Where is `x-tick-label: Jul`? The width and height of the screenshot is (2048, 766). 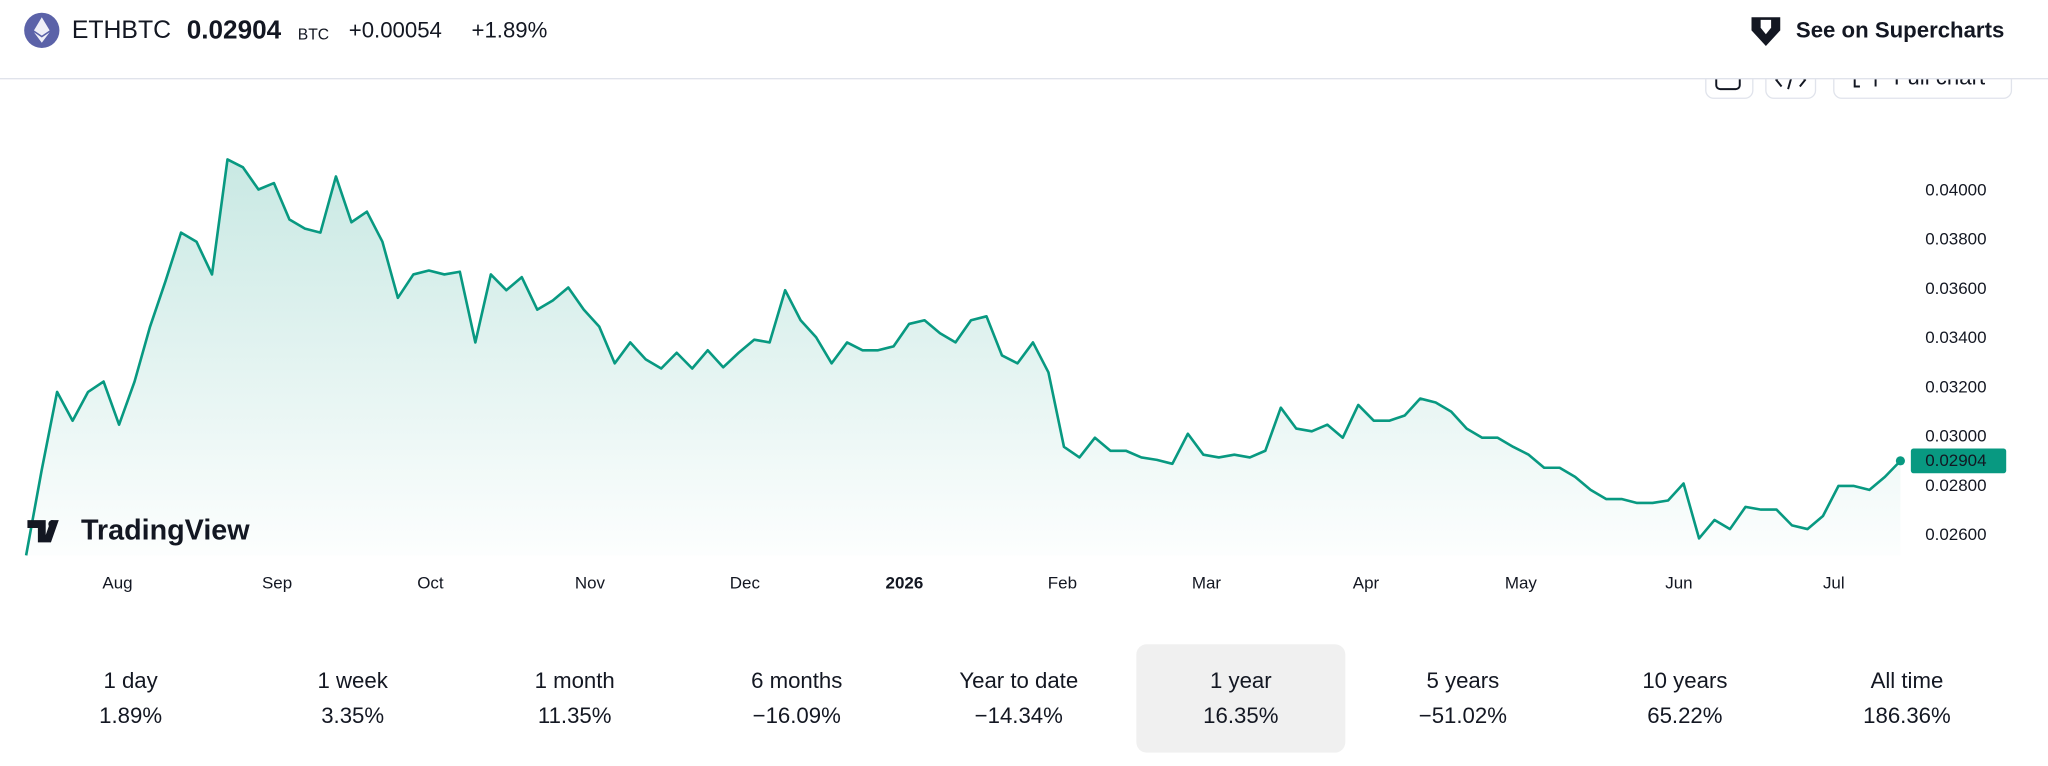 x-tick-label: Jul is located at coordinates (1834, 583).